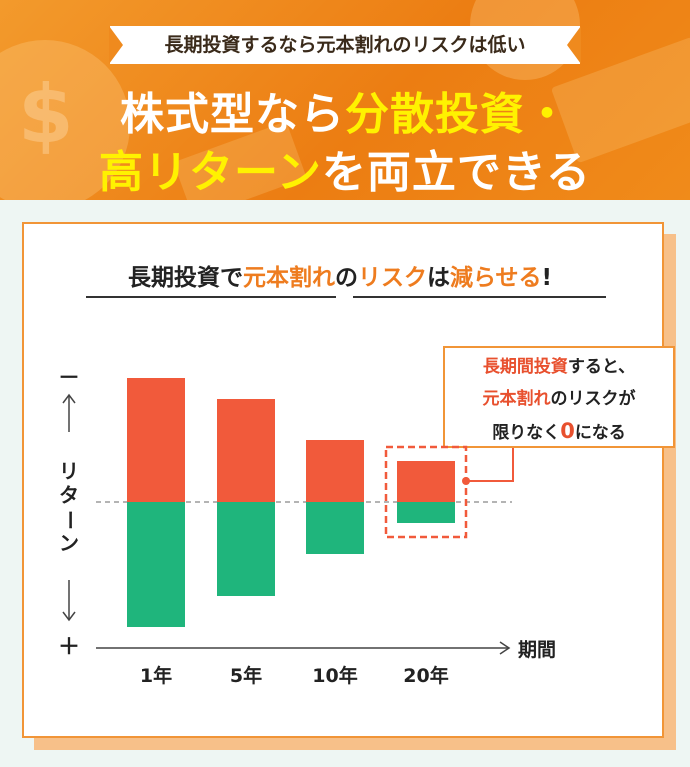  Describe the element at coordinates (334, 675) in the screenshot. I see `tick-label-10年: 10年` at that location.